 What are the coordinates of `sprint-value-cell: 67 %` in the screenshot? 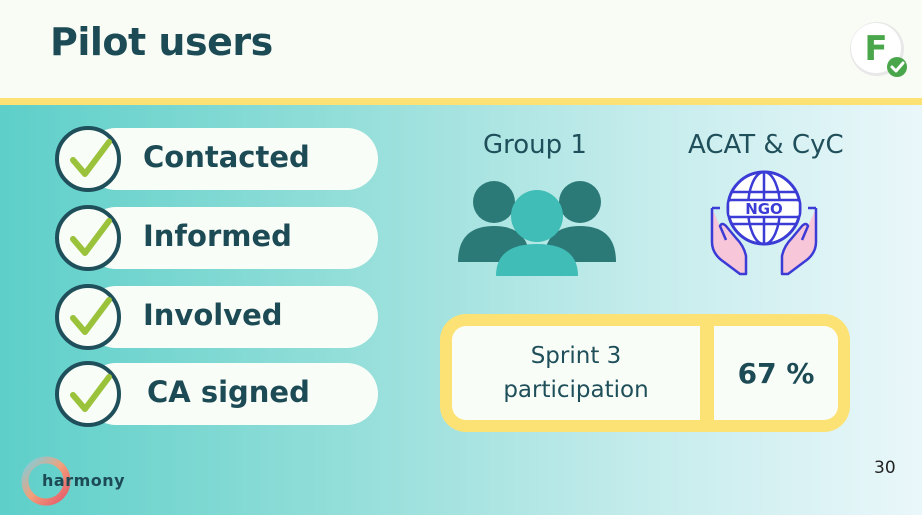 It's located at (776, 373).